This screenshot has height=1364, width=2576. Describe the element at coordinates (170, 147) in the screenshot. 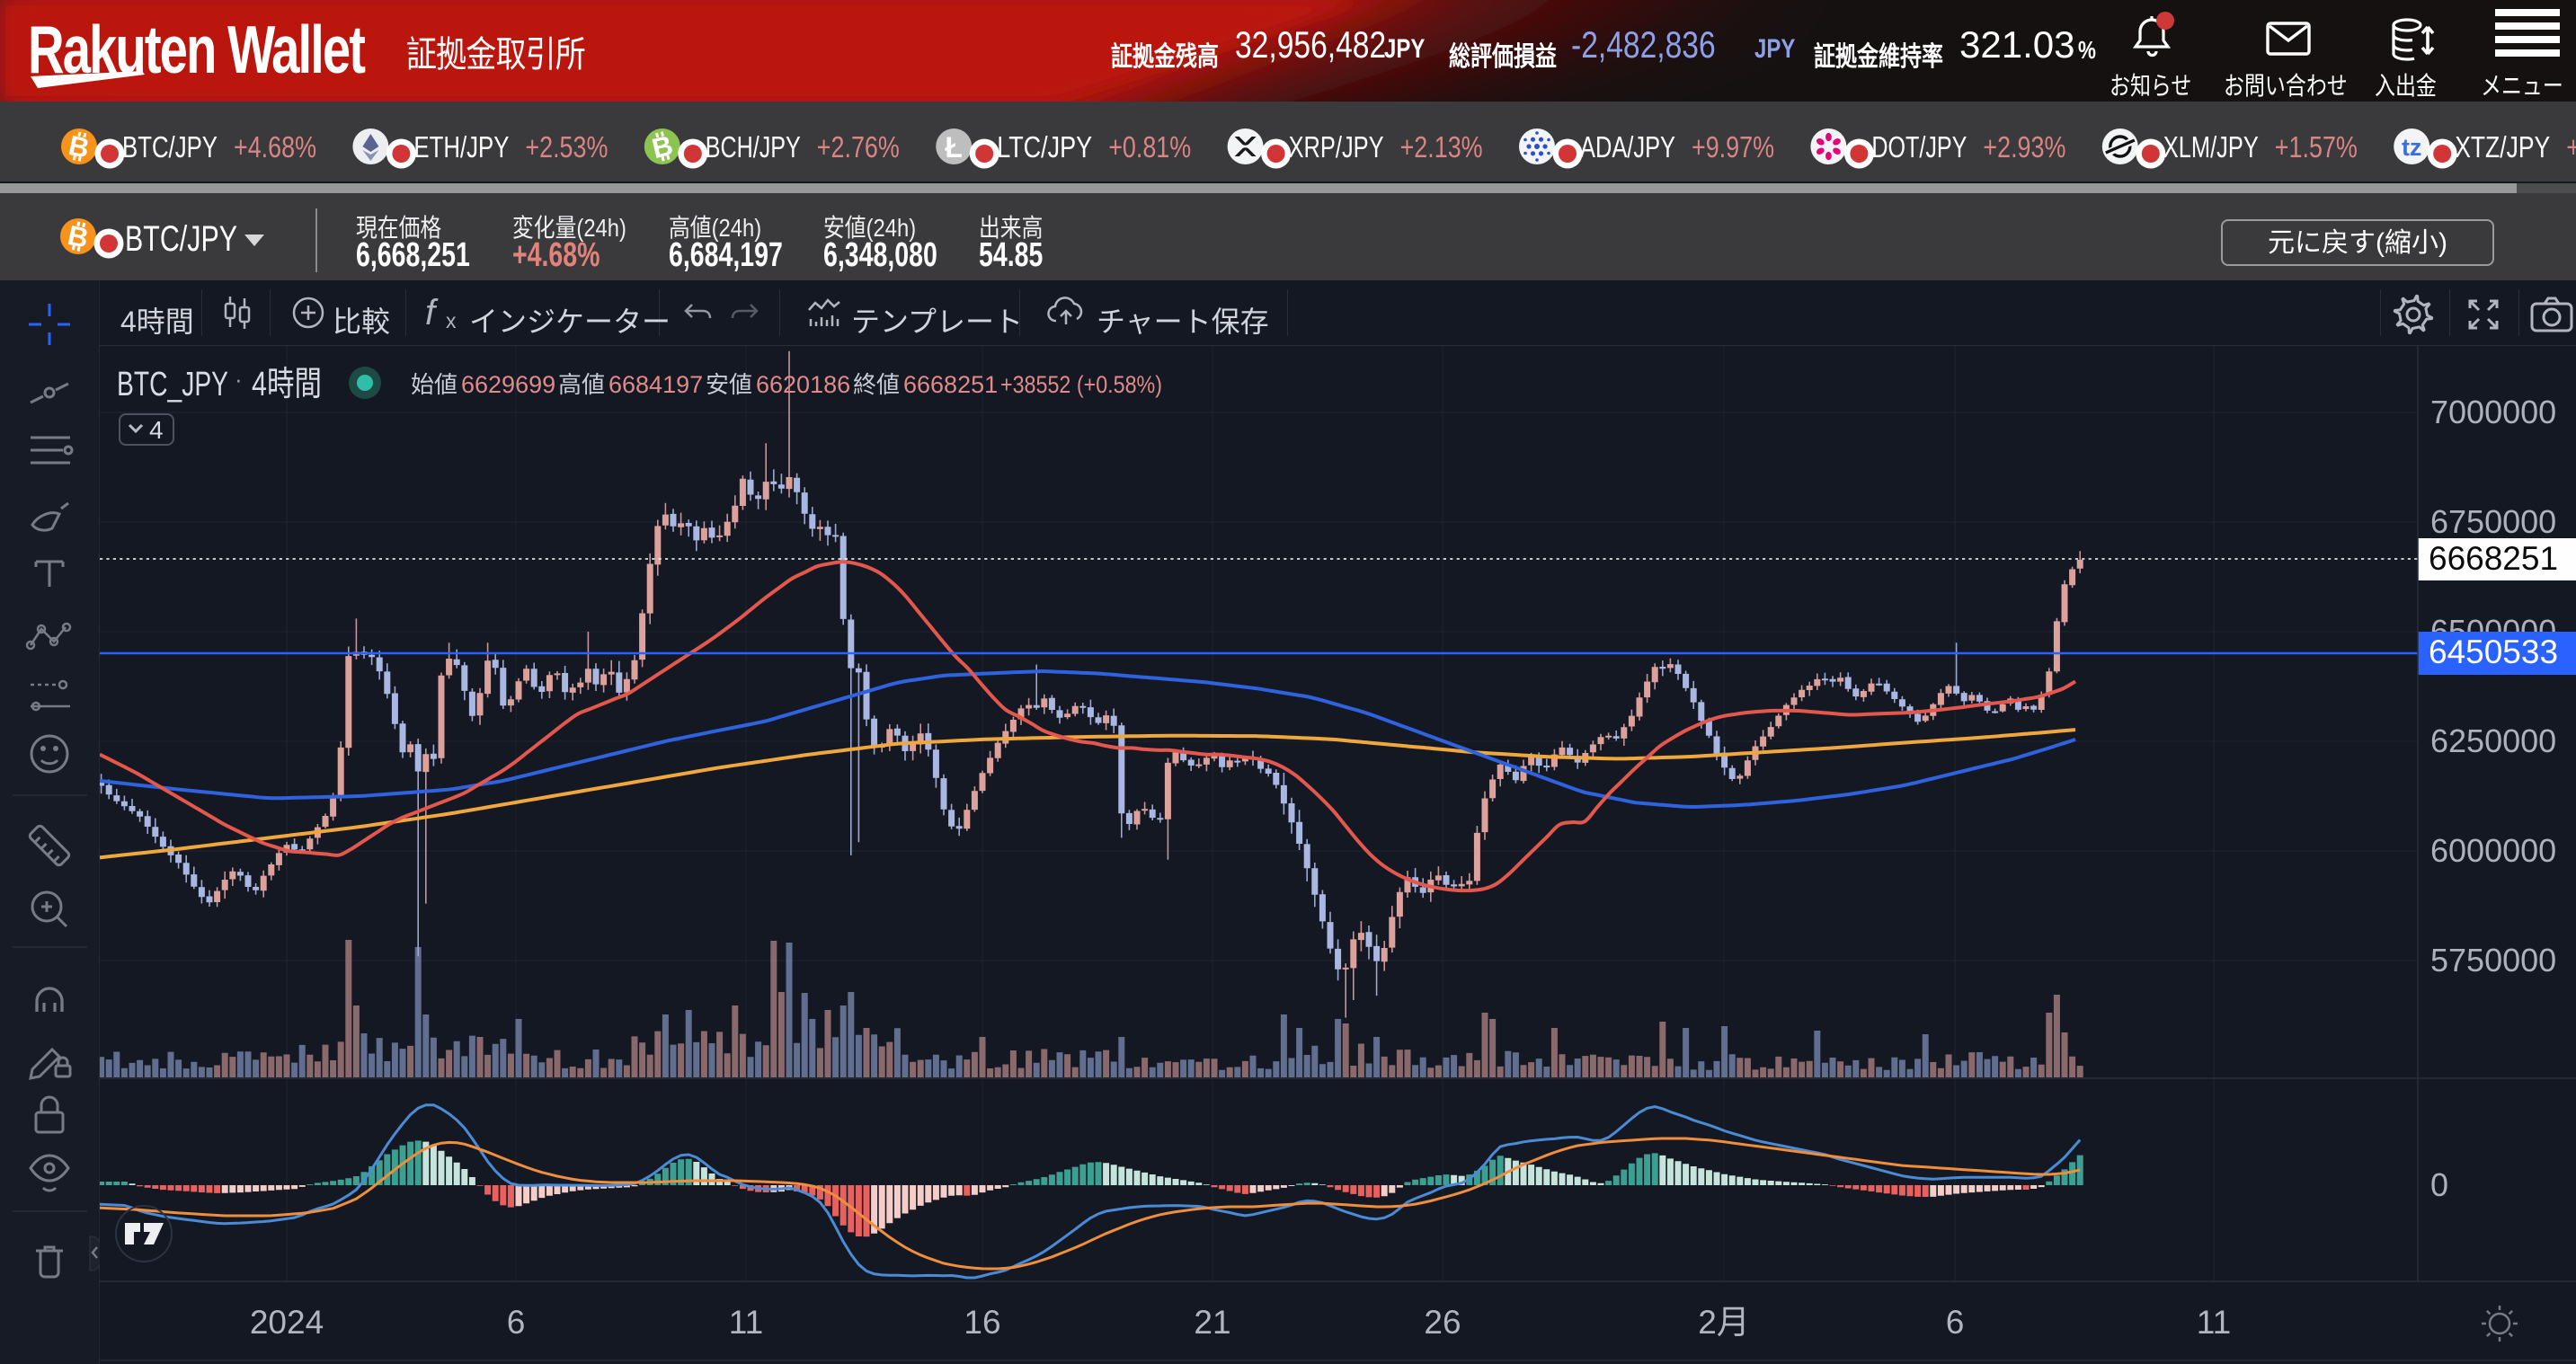

I see `svg-text: BTC/JPY` at that location.